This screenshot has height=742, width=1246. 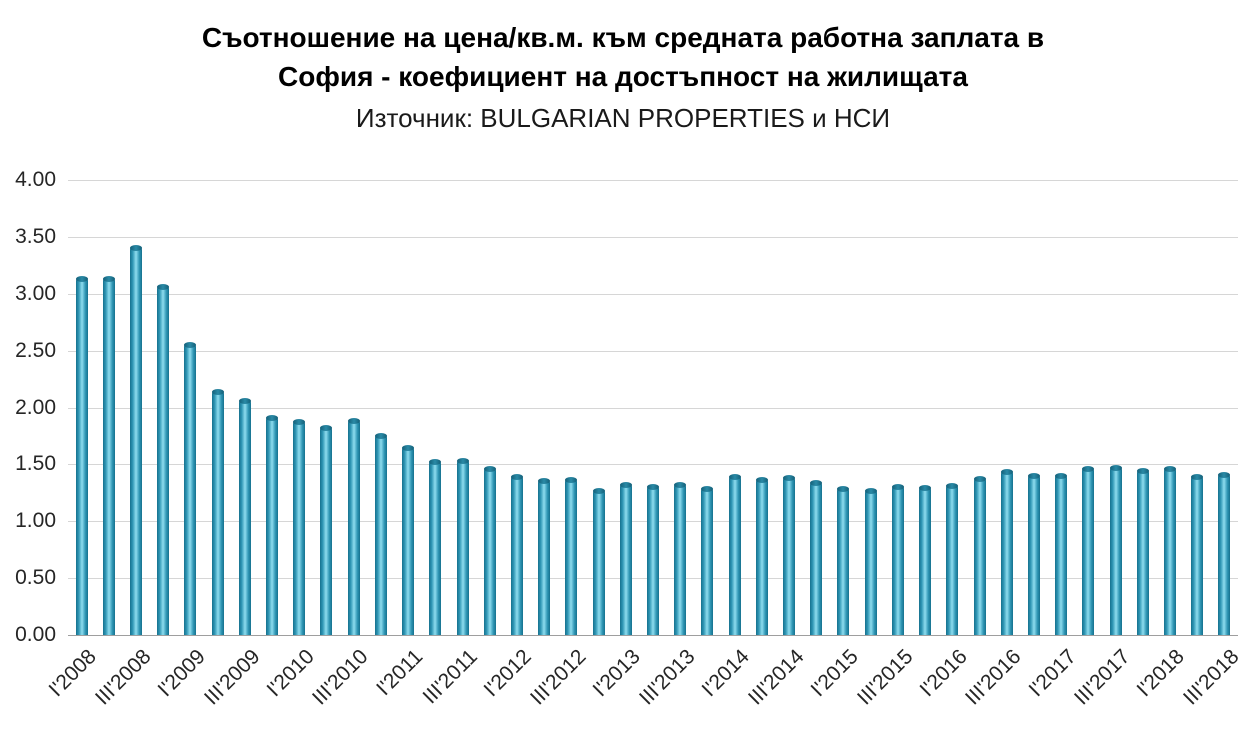 What do you see at coordinates (35, 464) in the screenshot?
I see `y-axis-tick-label: 1.50` at bounding box center [35, 464].